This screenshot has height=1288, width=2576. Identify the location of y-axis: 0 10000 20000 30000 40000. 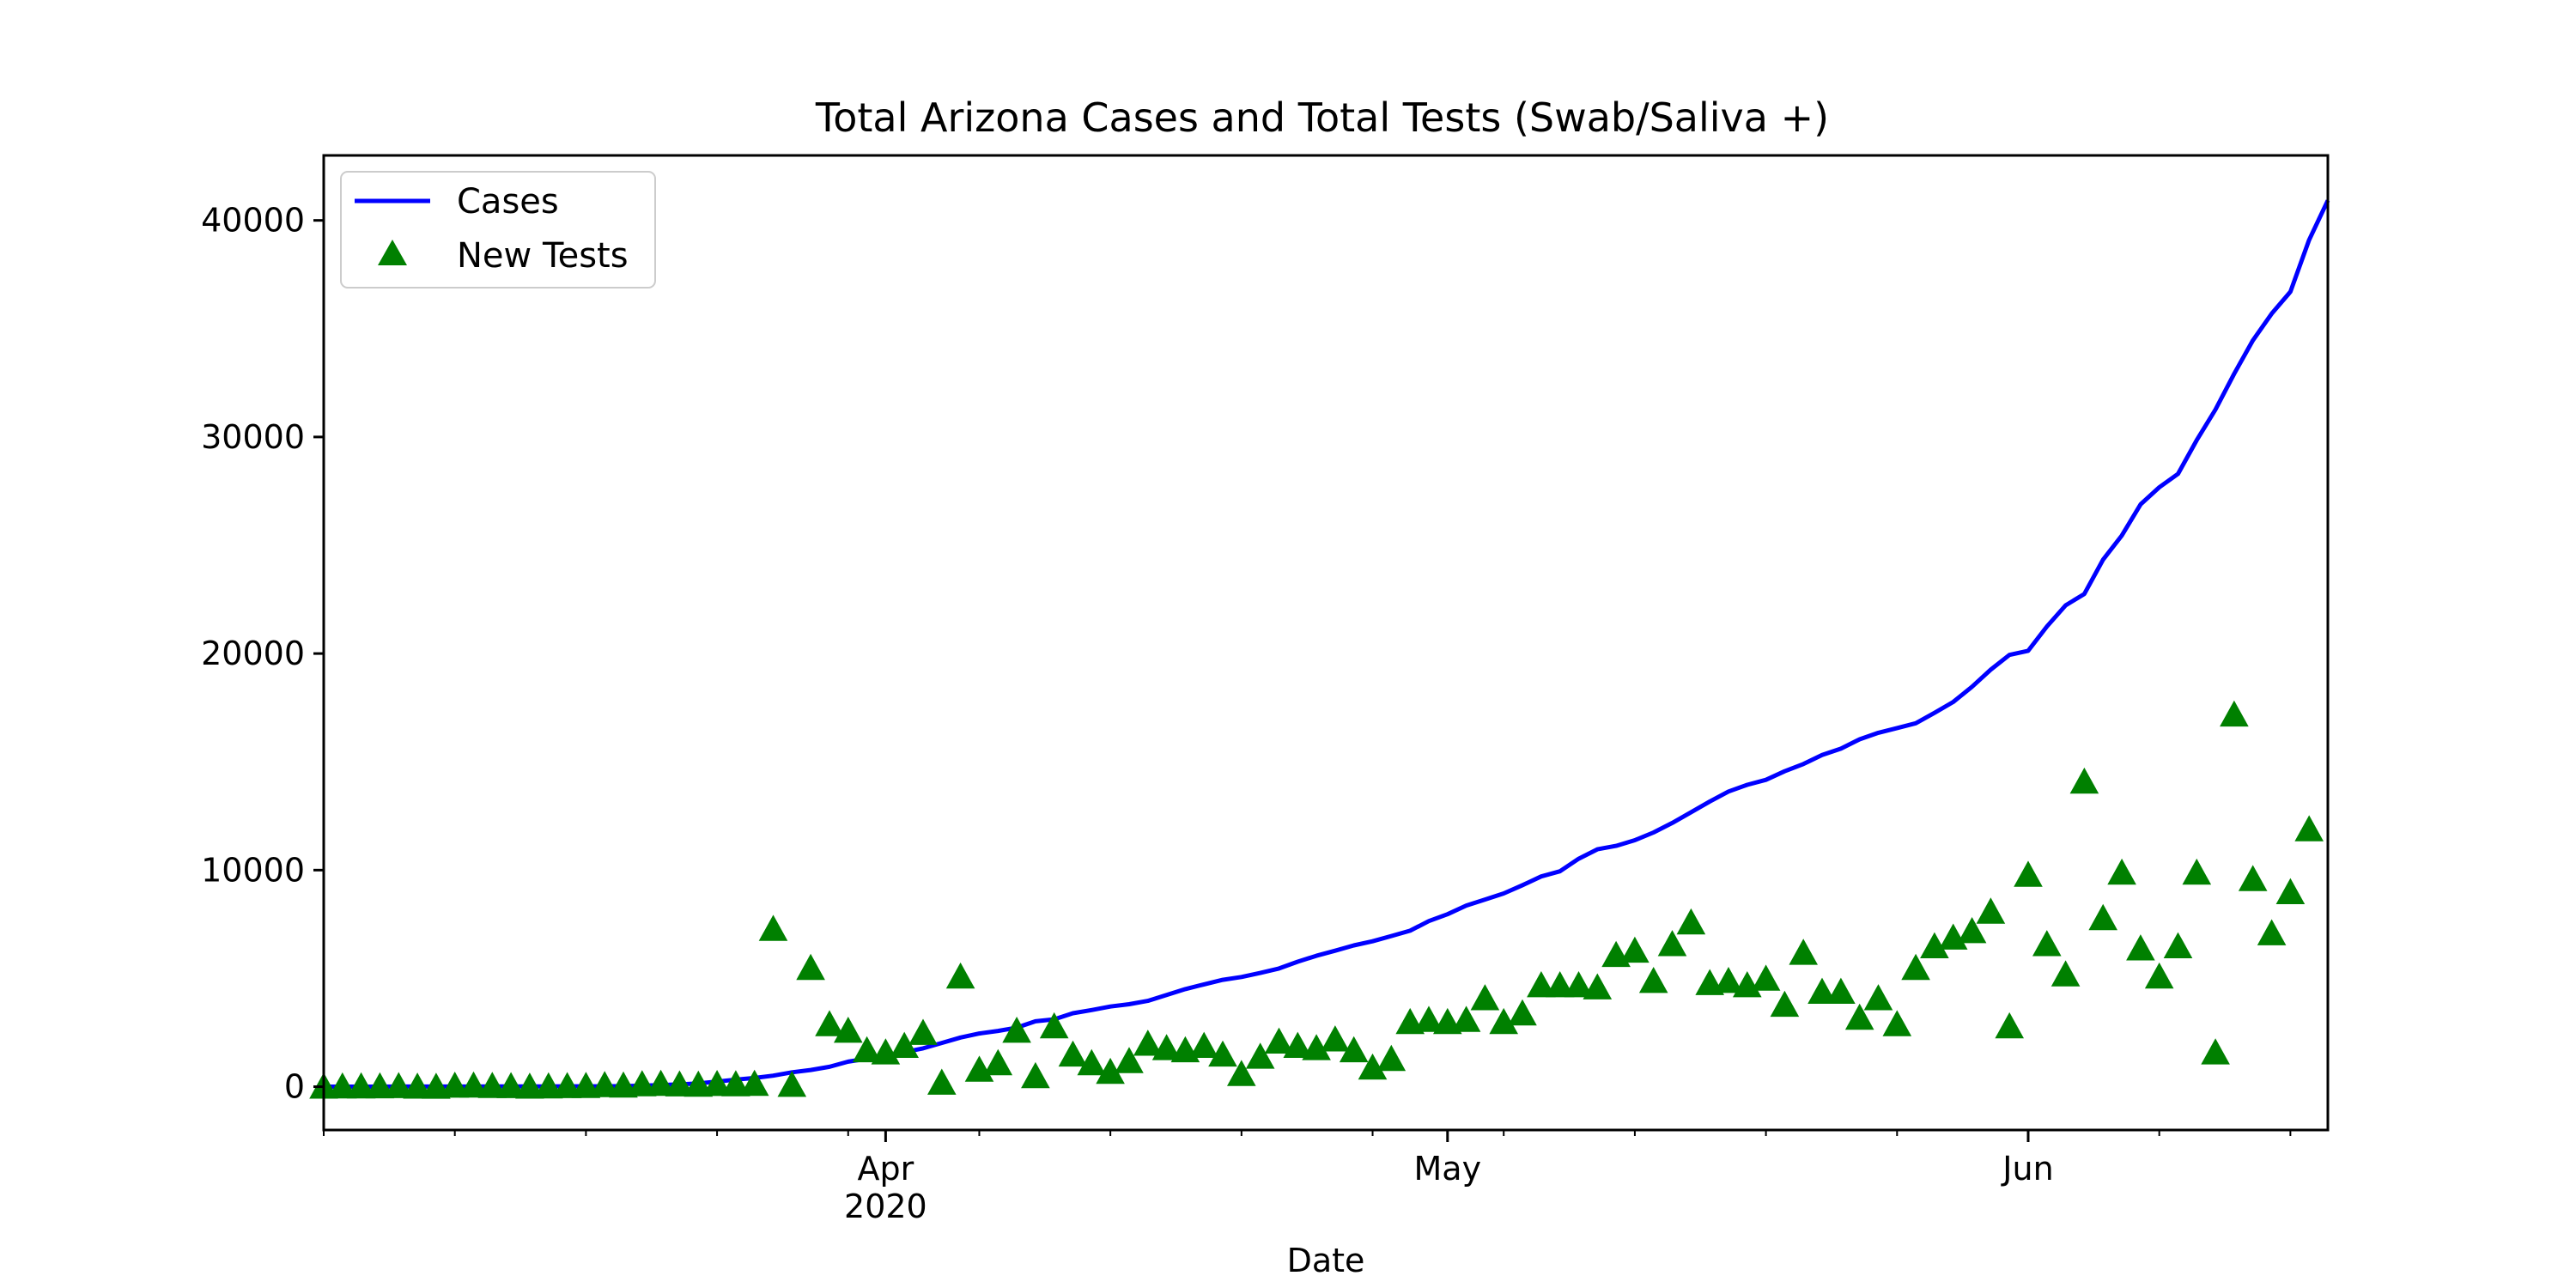
(262, 654).